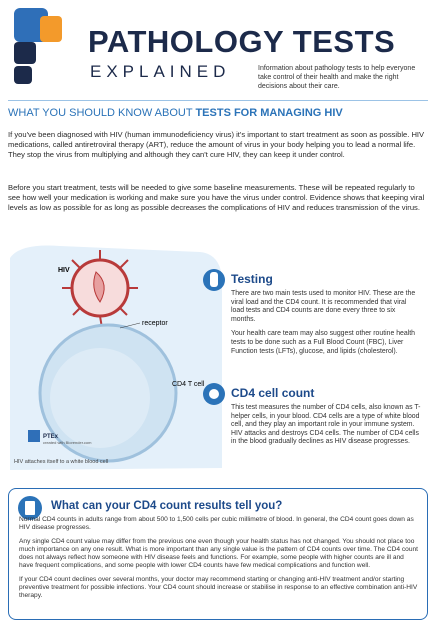 The image size is (436, 627). Describe the element at coordinates (38, 46) in the screenshot. I see `logo` at that location.